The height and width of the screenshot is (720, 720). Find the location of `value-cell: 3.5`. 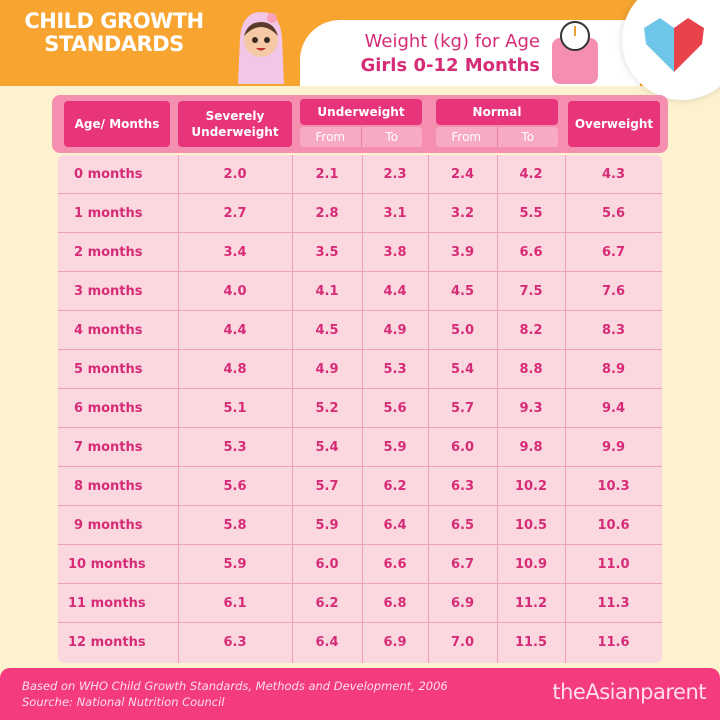

value-cell: 3.5 is located at coordinates (327, 252).